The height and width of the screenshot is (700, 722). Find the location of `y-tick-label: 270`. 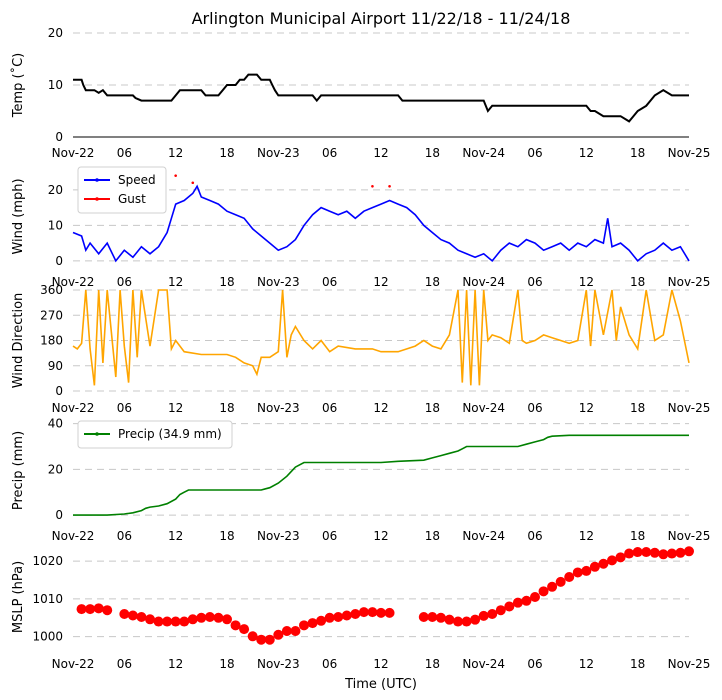

y-tick-label: 270 is located at coordinates (51, 315).